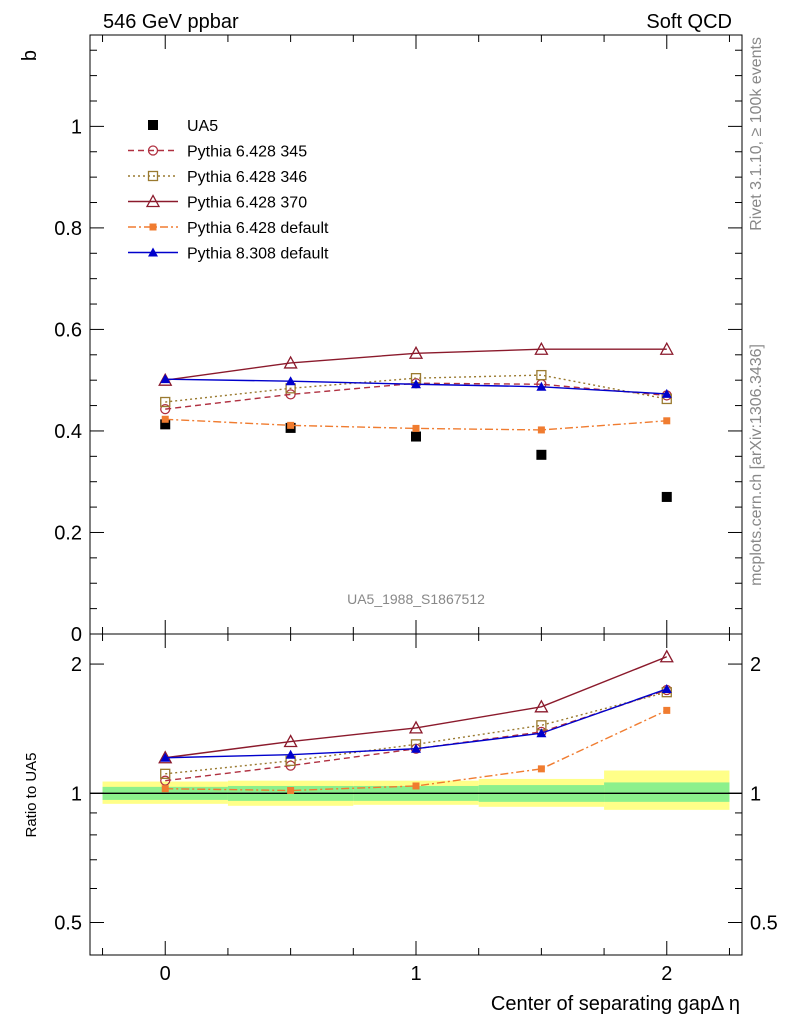 The image size is (786, 1024). What do you see at coordinates (76, 635) in the screenshot?
I see `main-y-tick-label: 0` at bounding box center [76, 635].